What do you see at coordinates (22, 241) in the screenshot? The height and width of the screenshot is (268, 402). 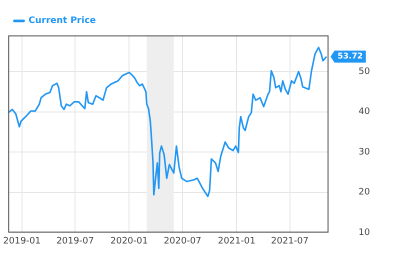 I see `x-tick-label: 2019-01` at bounding box center [22, 241].